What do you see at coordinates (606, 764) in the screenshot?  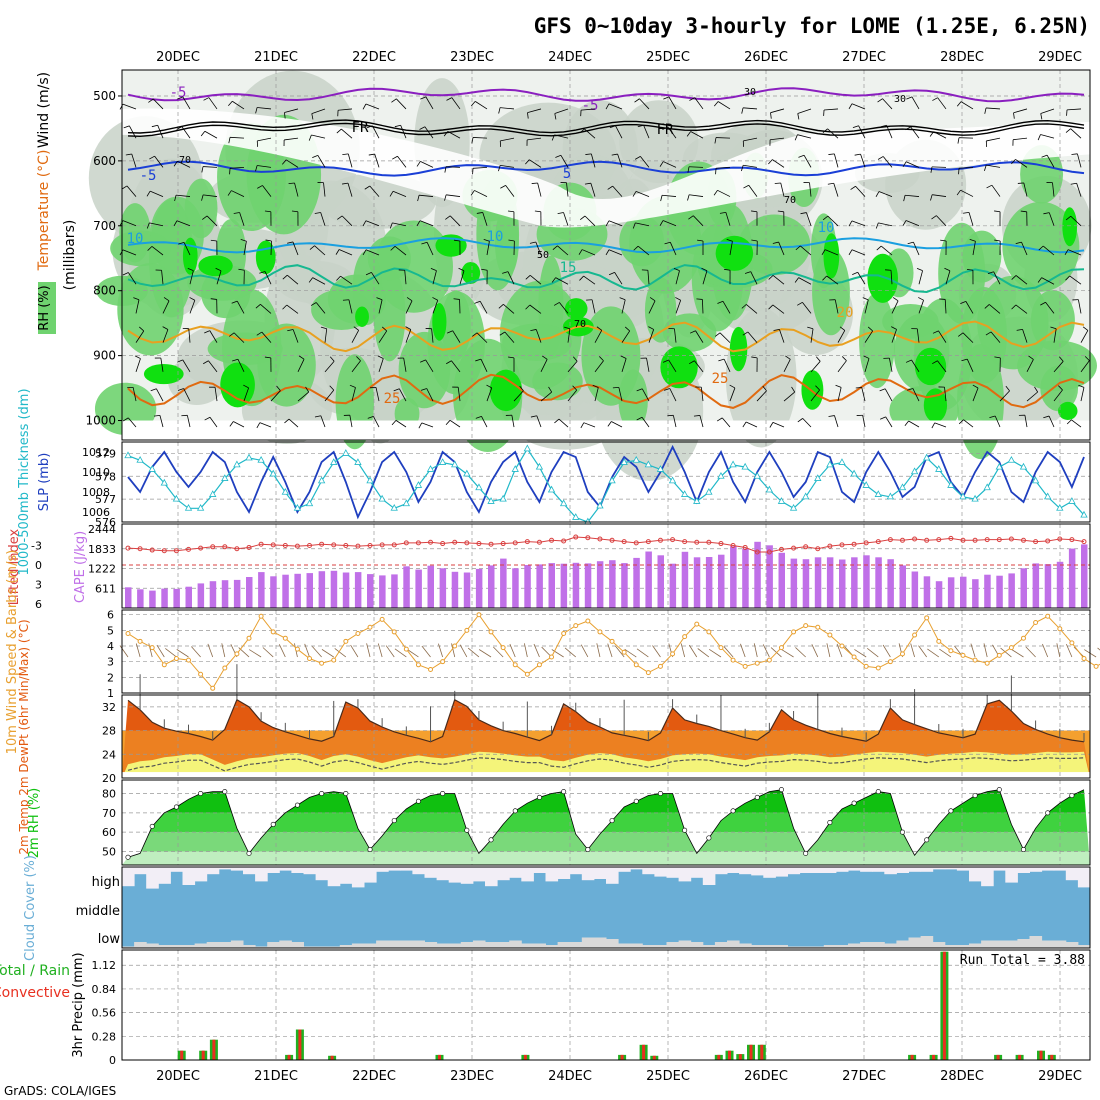 I see `dew-area` at bounding box center [606, 764].